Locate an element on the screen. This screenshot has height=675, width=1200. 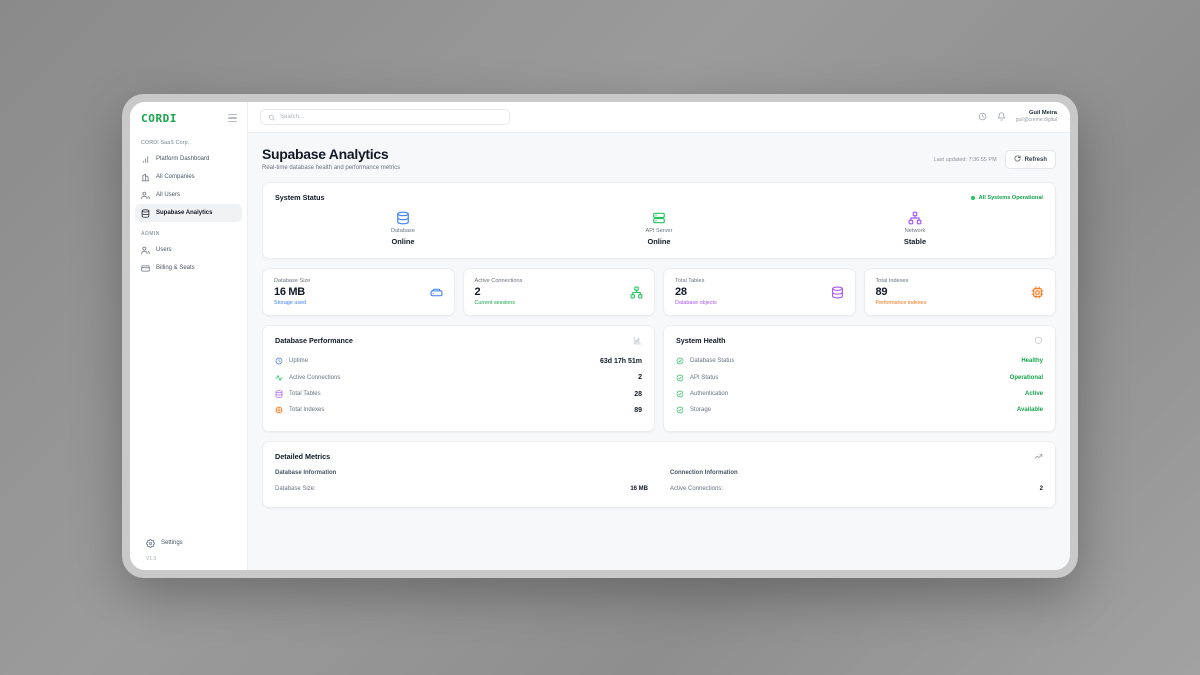
metric-value: 28 is located at coordinates (638, 394).